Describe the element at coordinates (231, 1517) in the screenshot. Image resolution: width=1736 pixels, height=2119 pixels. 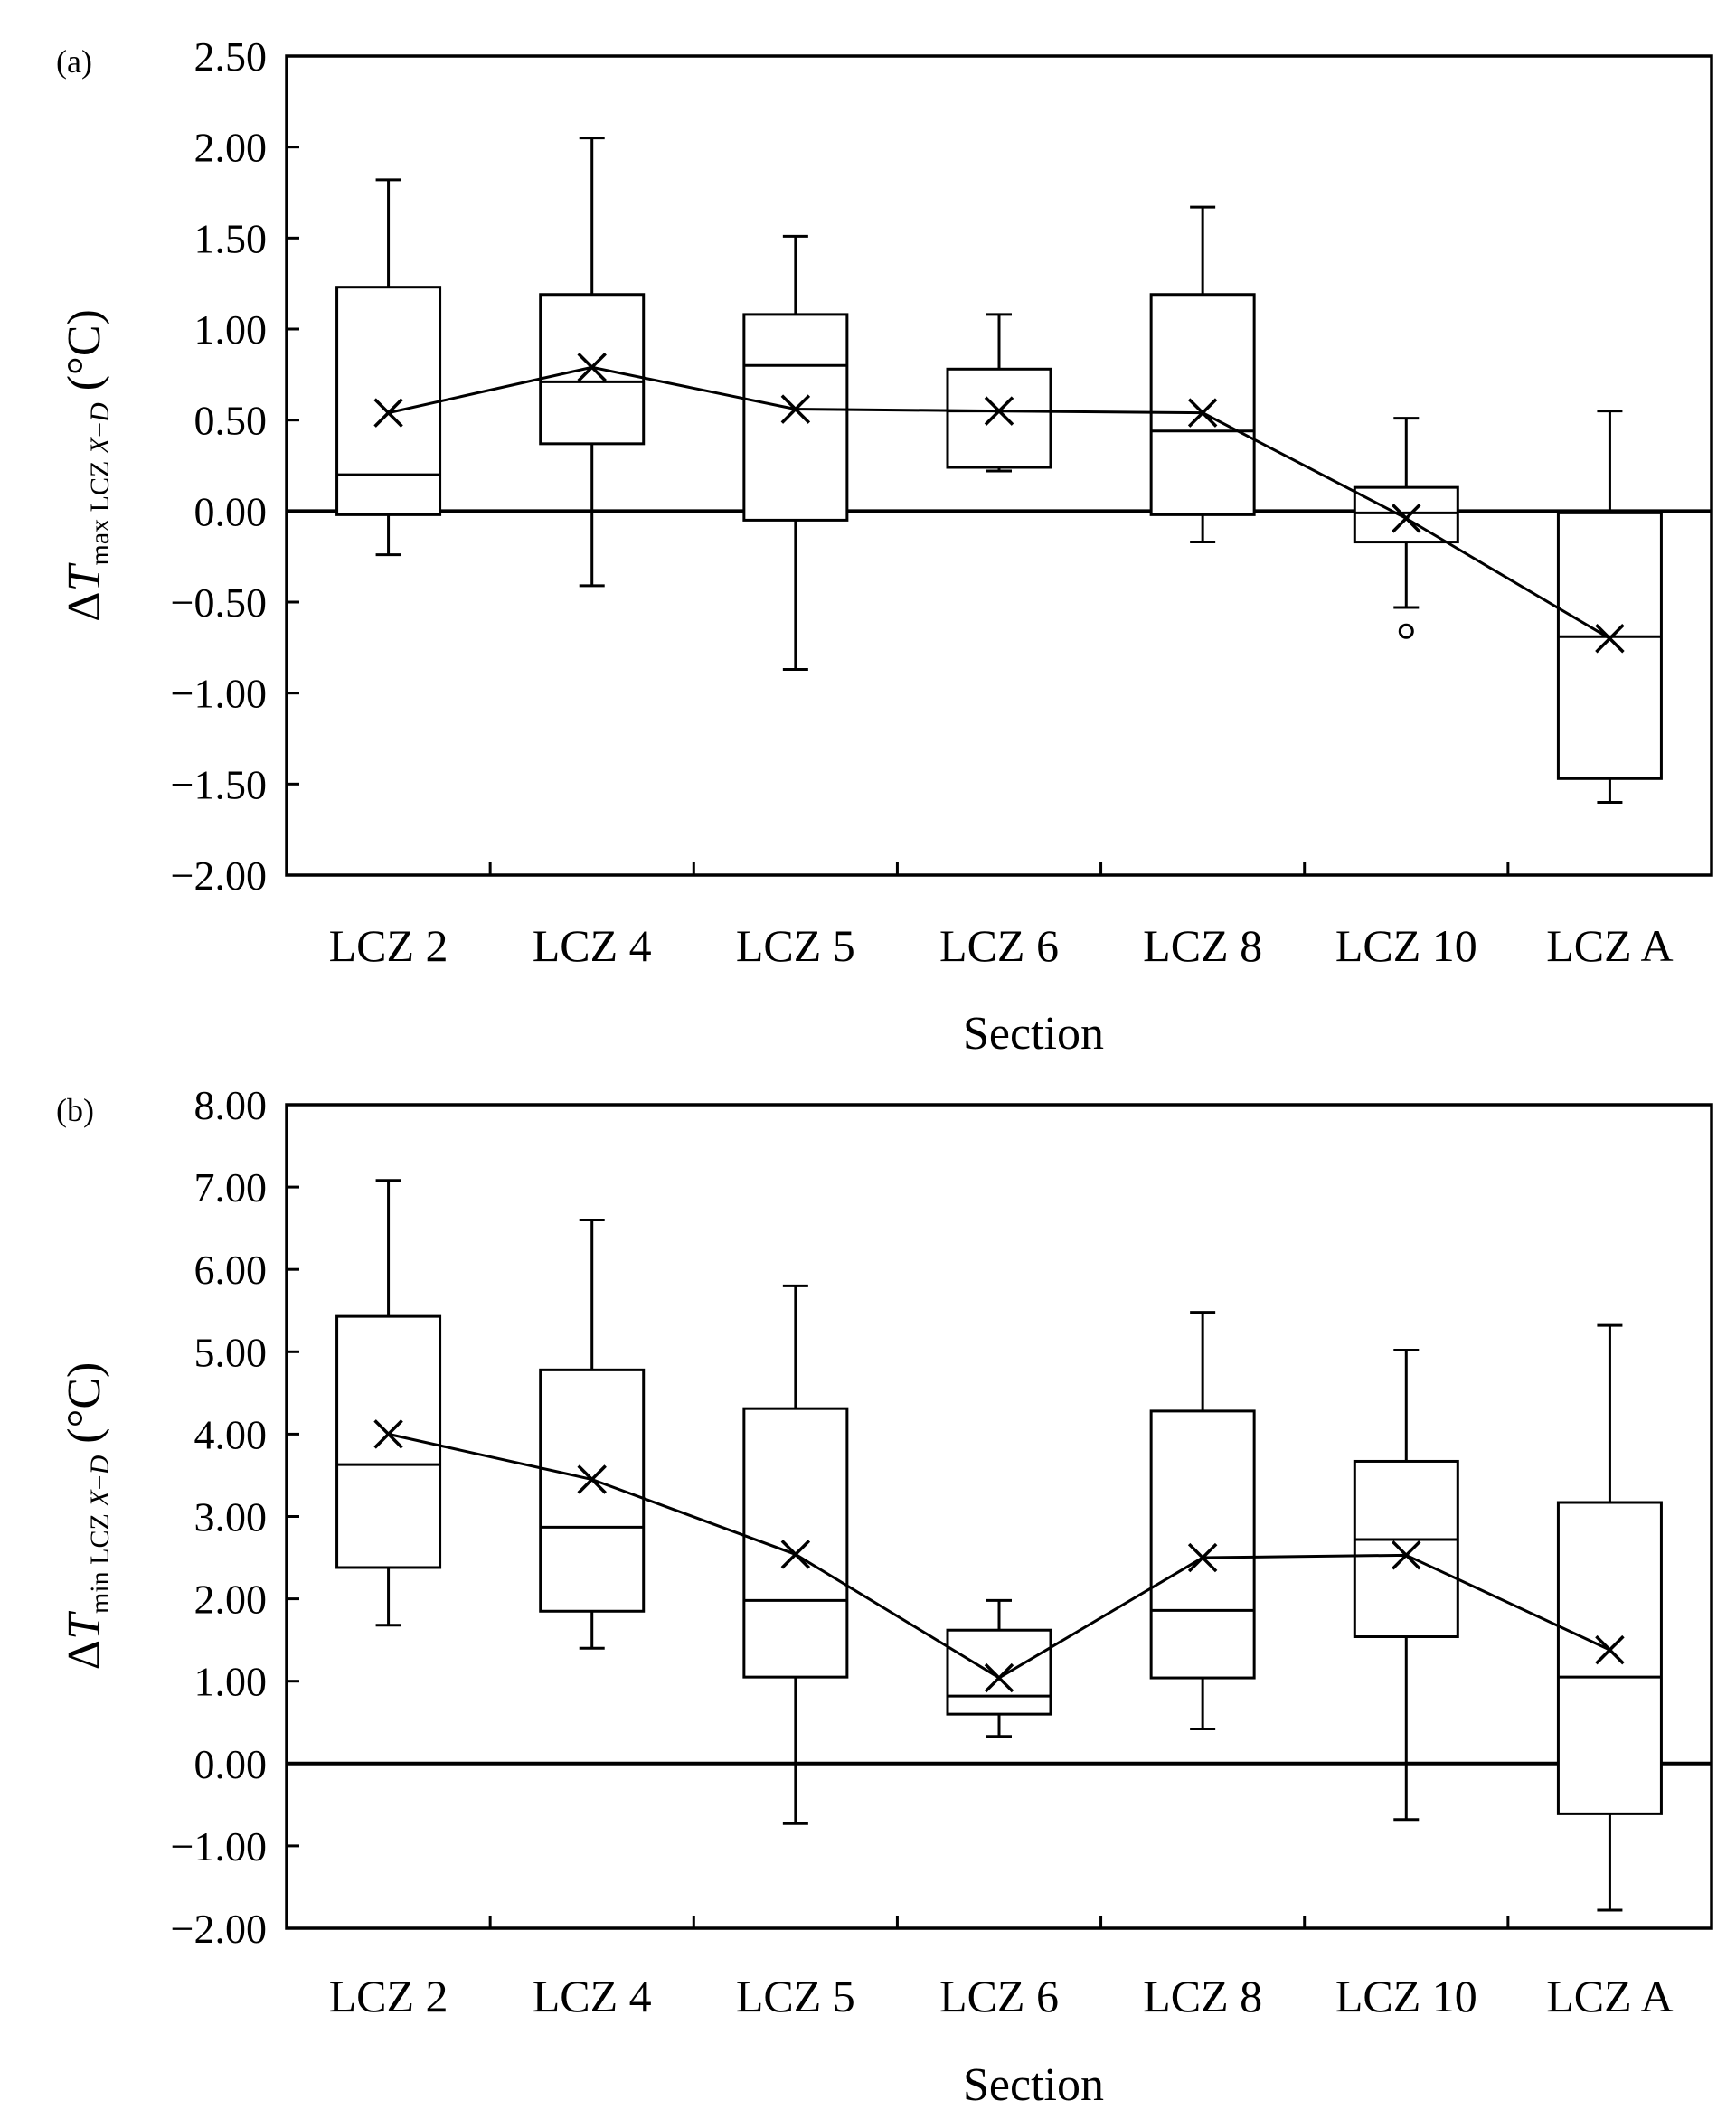
I see `y-tick-label: 3.00` at that location.